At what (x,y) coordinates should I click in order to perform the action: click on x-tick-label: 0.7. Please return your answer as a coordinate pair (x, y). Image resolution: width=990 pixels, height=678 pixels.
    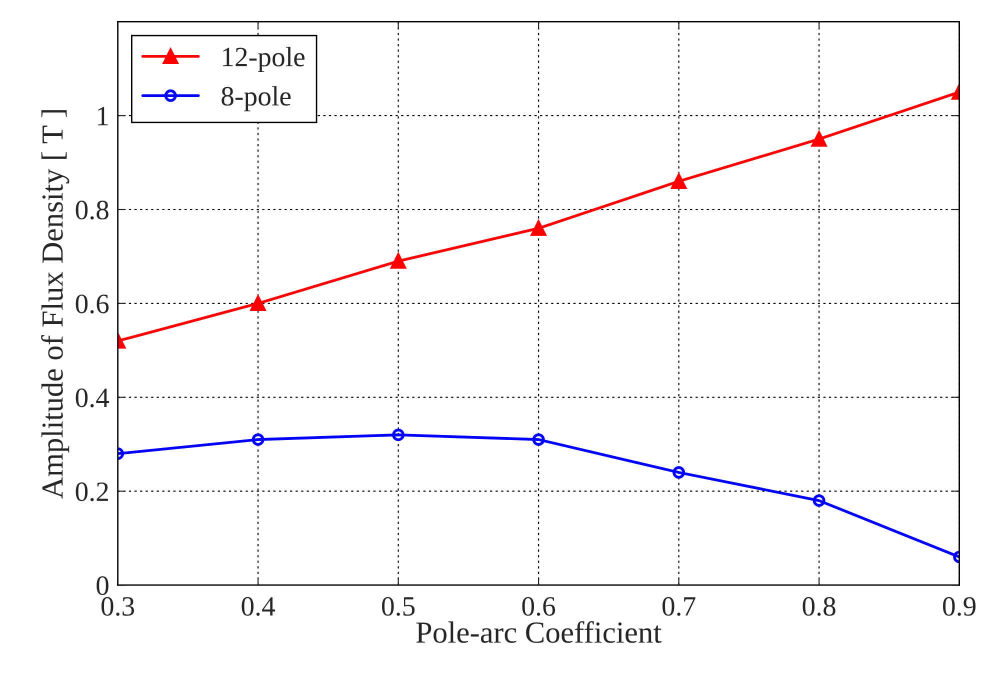
    Looking at the image, I should click on (679, 606).